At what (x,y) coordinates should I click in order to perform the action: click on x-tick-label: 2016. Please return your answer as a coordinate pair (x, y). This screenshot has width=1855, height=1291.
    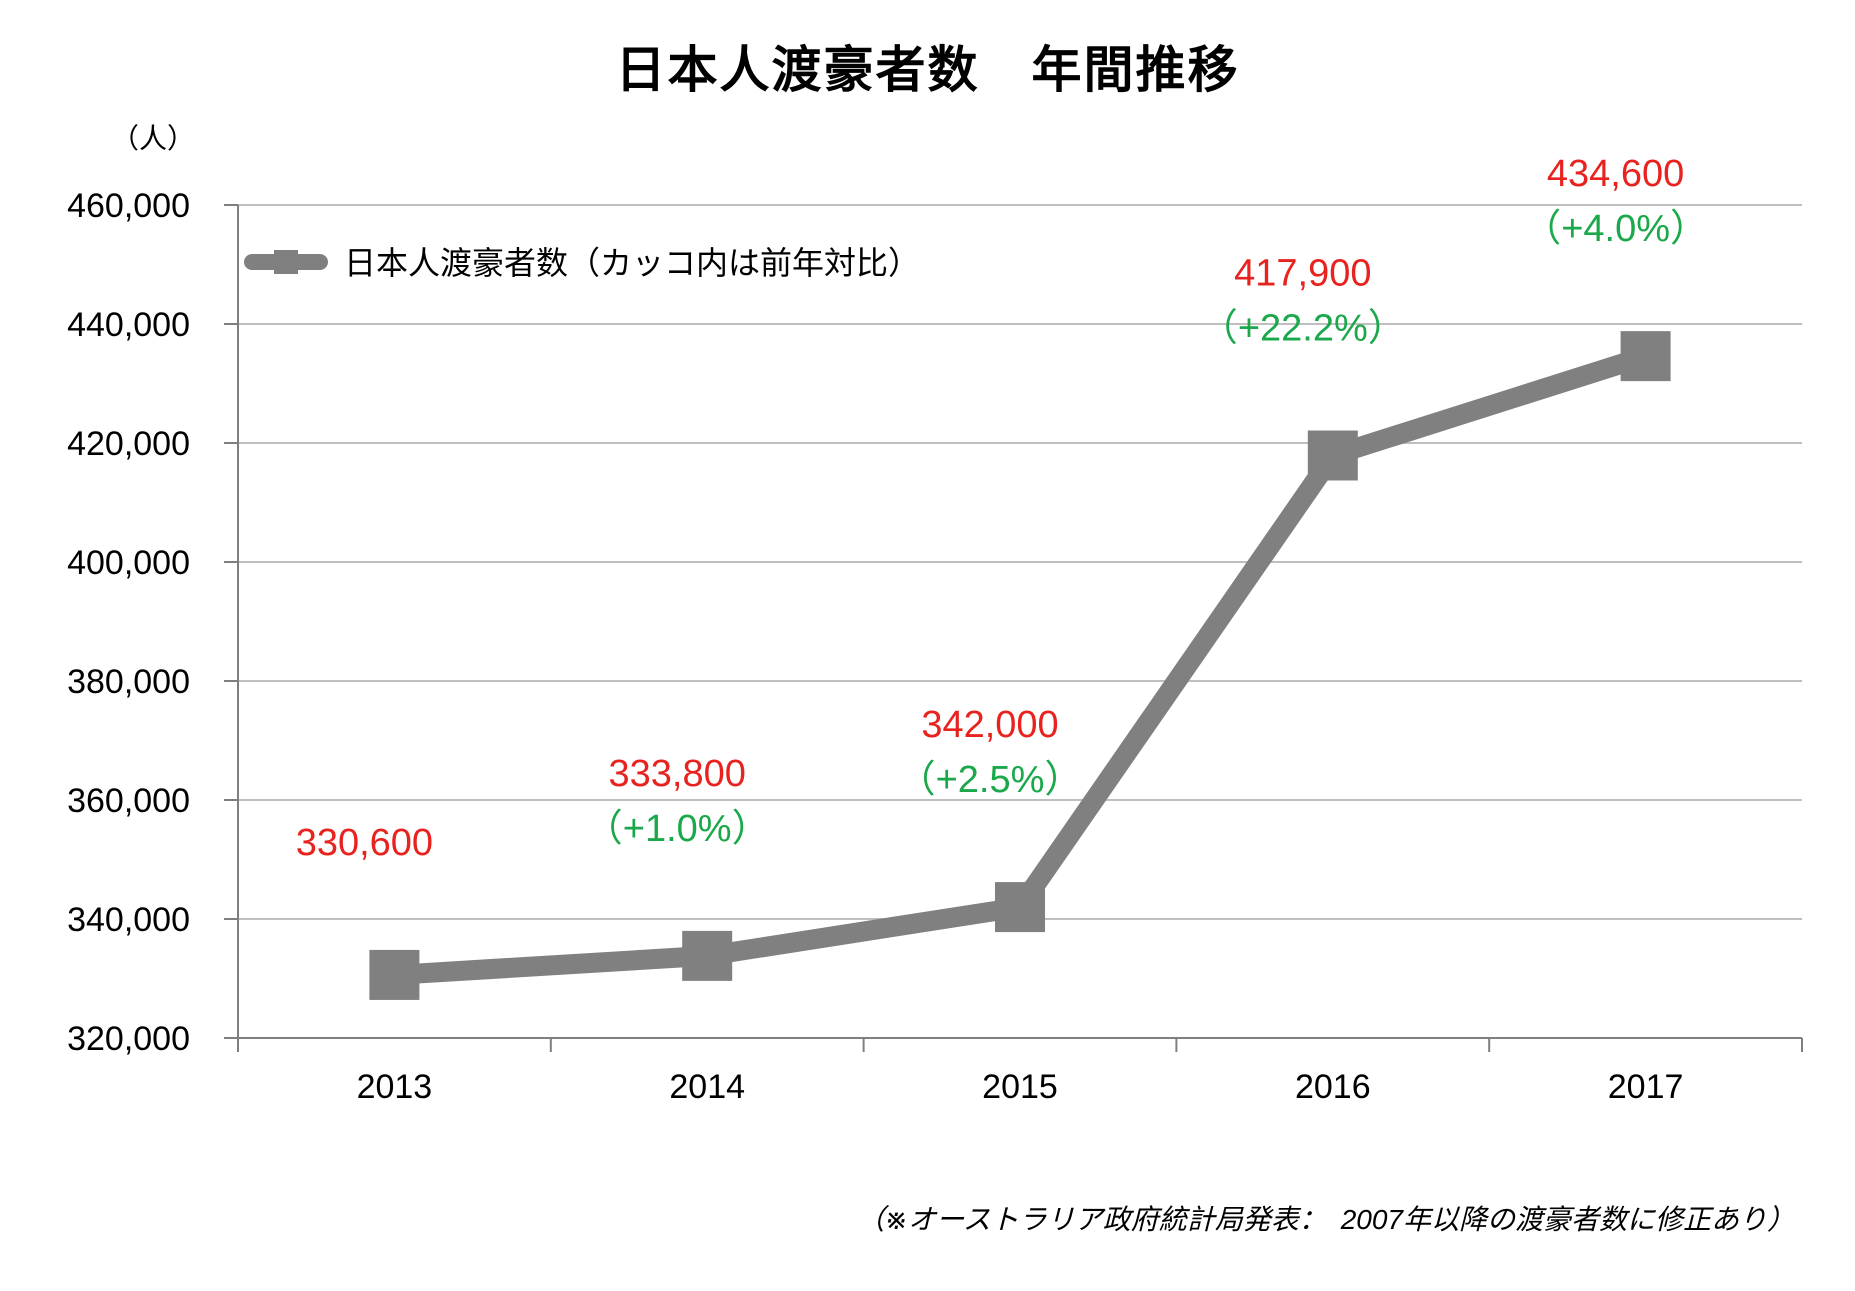
    Looking at the image, I should click on (1333, 1087).